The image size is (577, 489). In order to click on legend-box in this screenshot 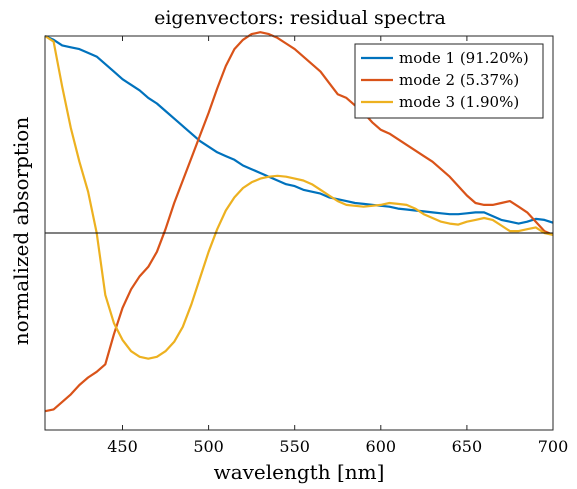, I will do `click(449, 81)`.